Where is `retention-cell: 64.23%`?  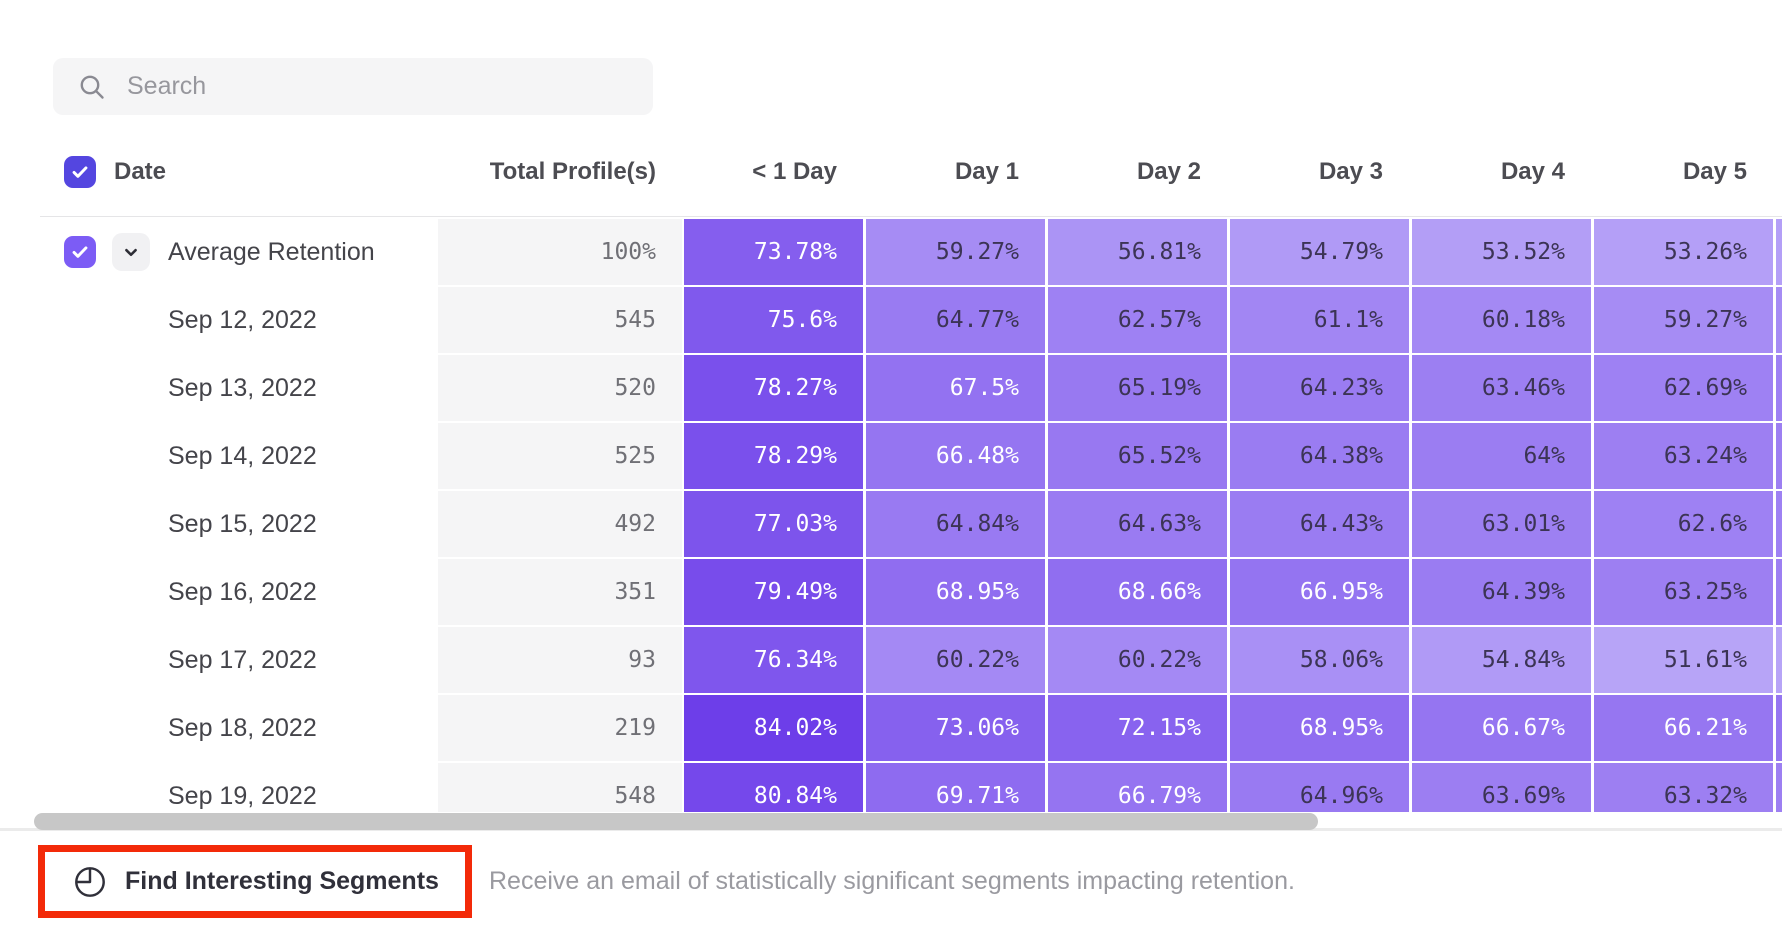
retention-cell: 64.23% is located at coordinates (1319, 388).